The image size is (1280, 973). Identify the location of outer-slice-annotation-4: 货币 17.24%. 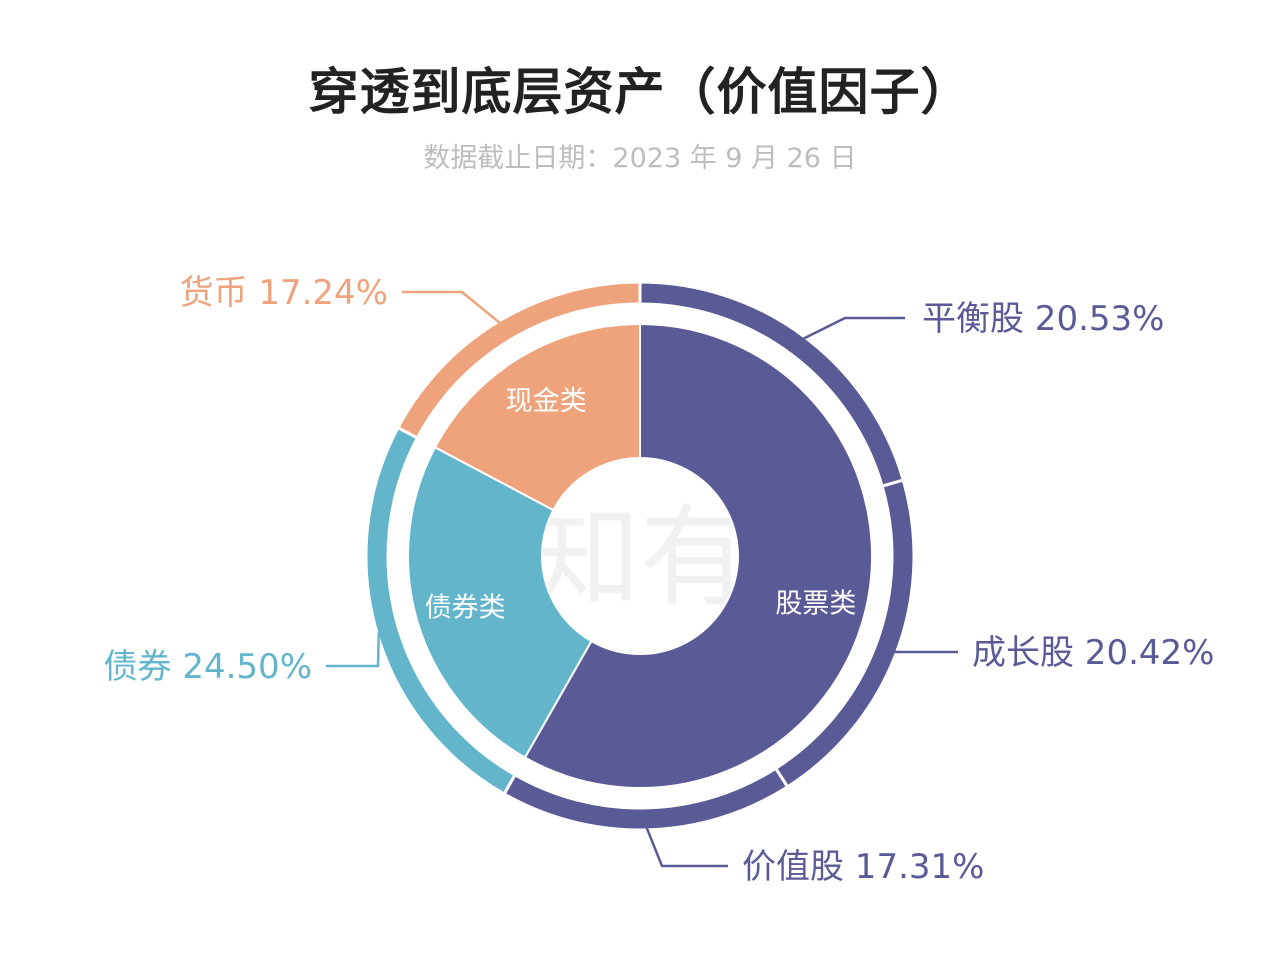
(284, 293).